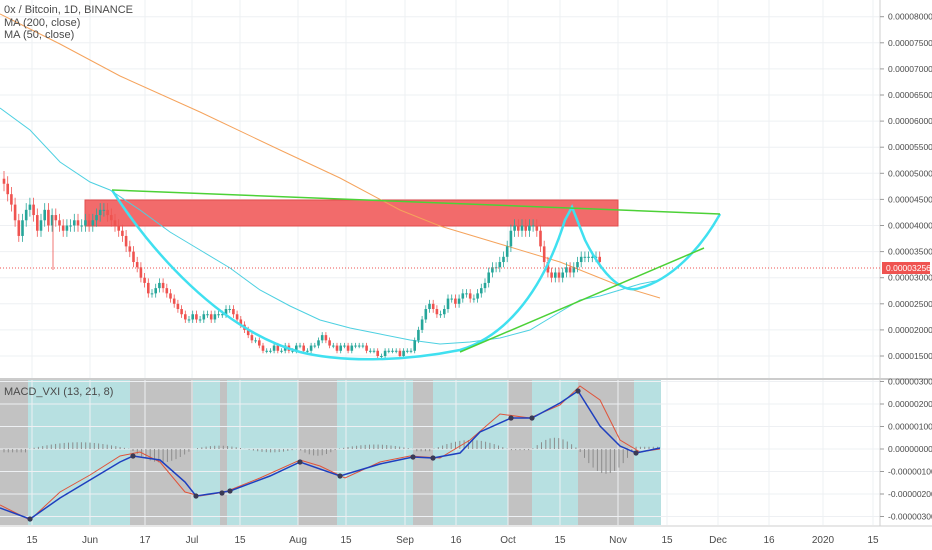 The height and width of the screenshot is (550, 932). What do you see at coordinates (718, 540) in the screenshot?
I see `x-tick-label: Dec` at bounding box center [718, 540].